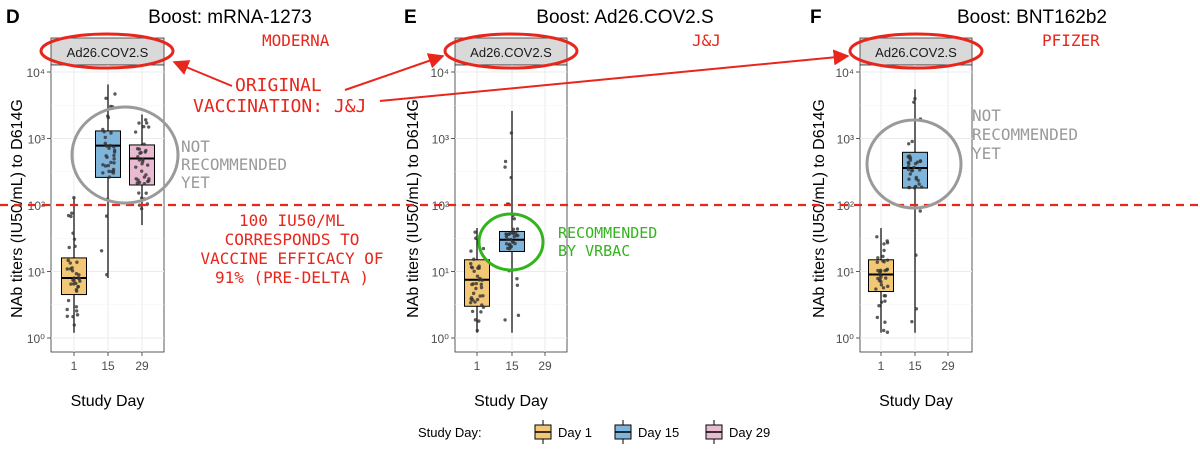 The height and width of the screenshot is (449, 1200). What do you see at coordinates (394, 72) in the screenshot?
I see `arrow-to-jj` at bounding box center [394, 72].